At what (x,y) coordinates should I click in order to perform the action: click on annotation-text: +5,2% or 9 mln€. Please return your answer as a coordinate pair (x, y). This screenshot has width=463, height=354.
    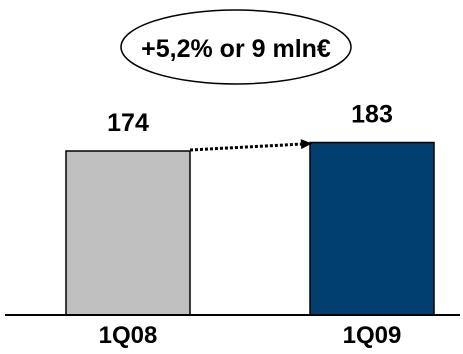
    Looking at the image, I should click on (236, 49).